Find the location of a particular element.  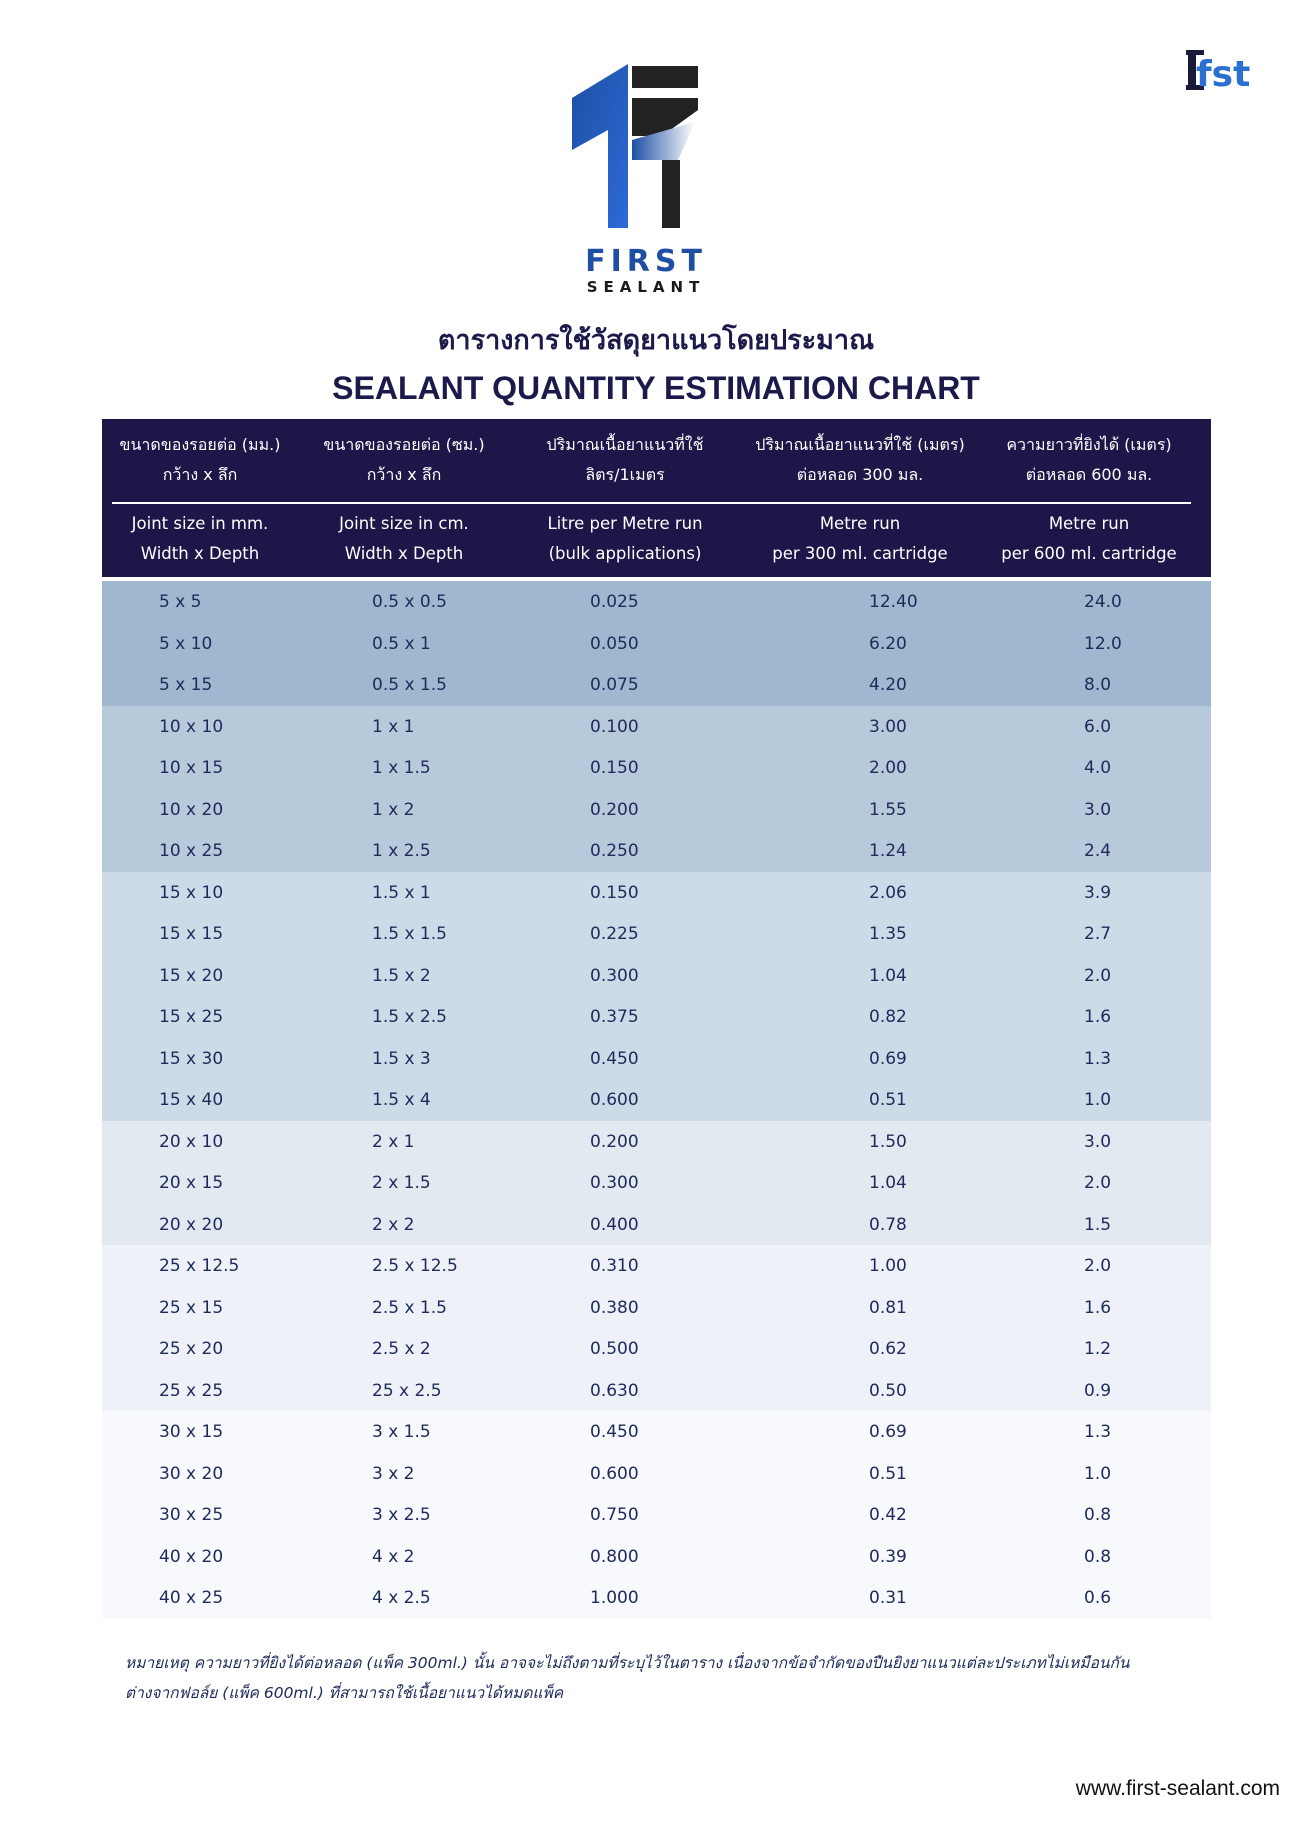

cell-litre-per-metre: 0.750 is located at coordinates (614, 1515).